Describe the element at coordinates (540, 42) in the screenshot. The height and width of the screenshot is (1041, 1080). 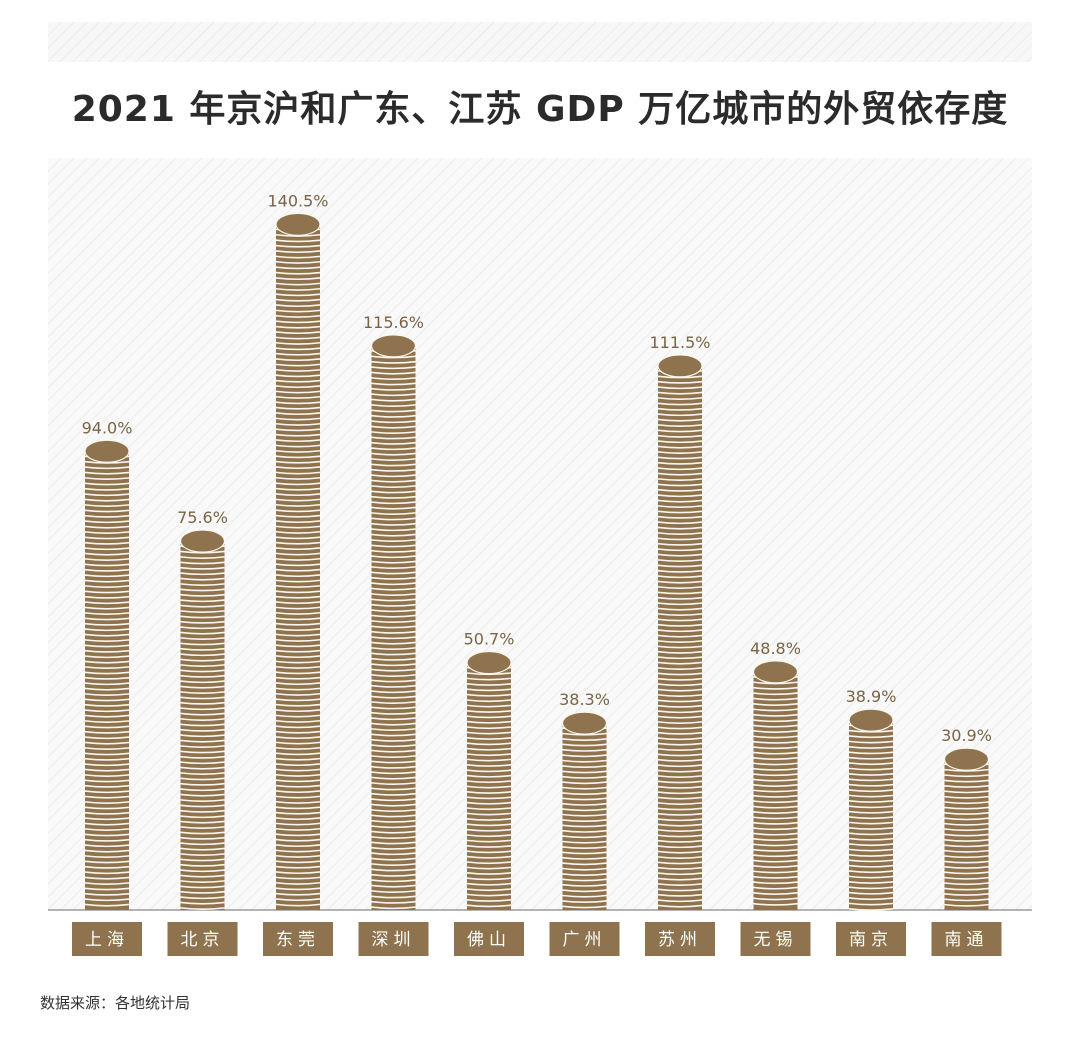
I see `decorative-header-band` at that location.